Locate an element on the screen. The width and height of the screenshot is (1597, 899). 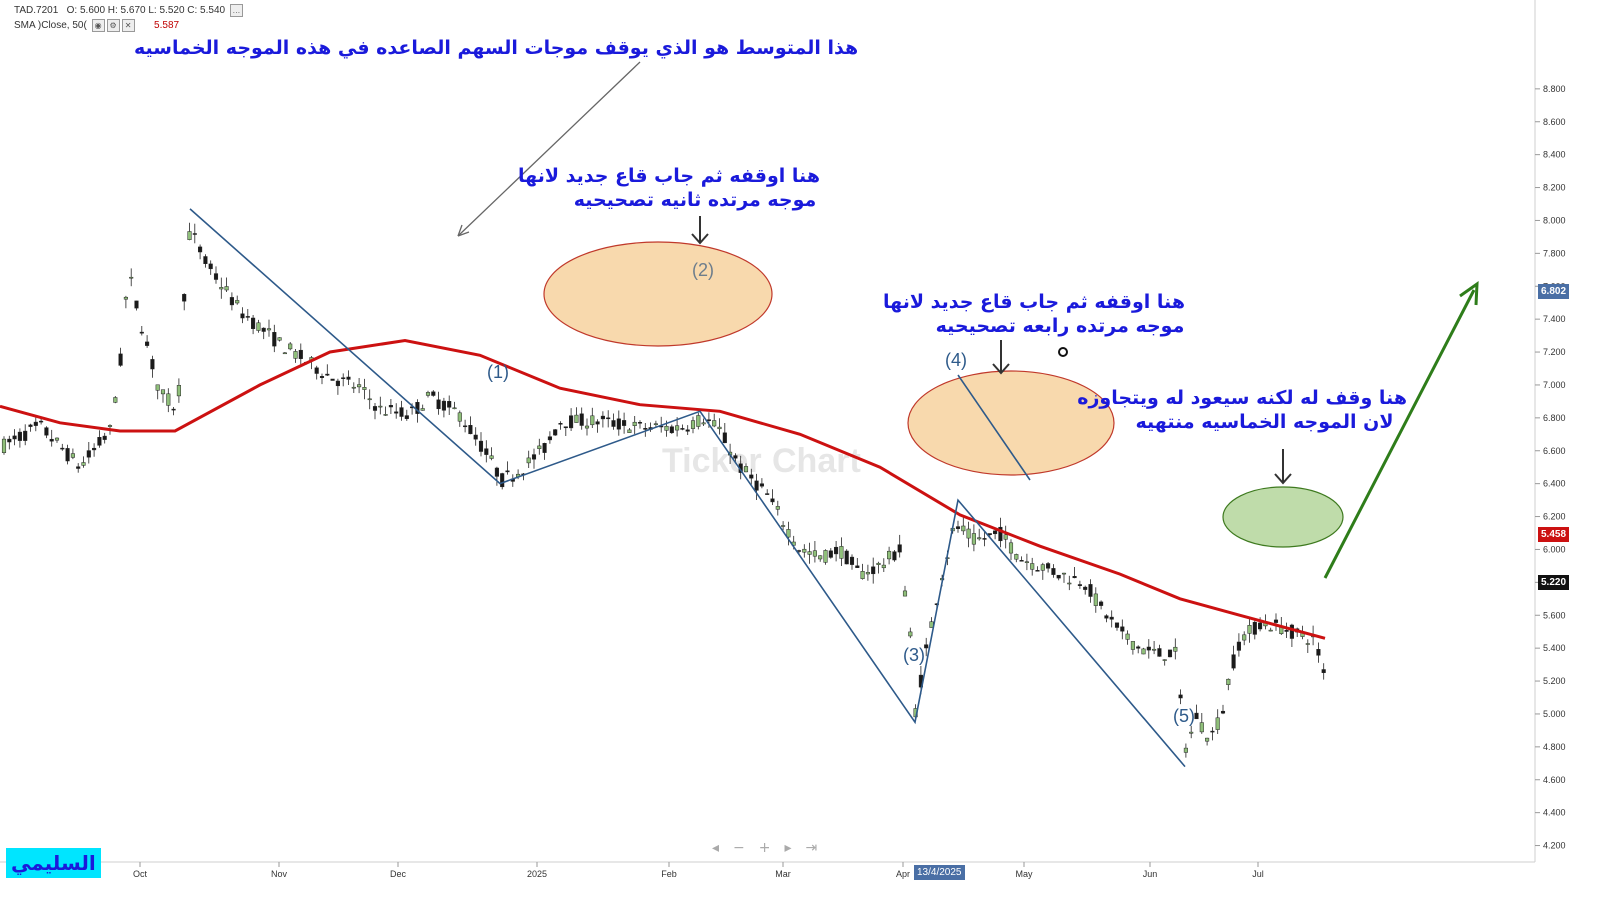
y-tick-label: 6.000 is located at coordinates (1554, 549).